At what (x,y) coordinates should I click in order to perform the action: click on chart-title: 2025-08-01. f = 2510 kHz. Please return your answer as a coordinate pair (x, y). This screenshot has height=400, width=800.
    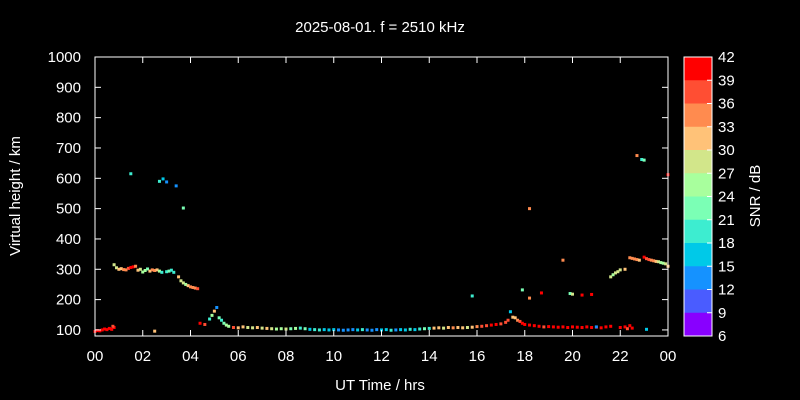
    Looking at the image, I should click on (380, 27).